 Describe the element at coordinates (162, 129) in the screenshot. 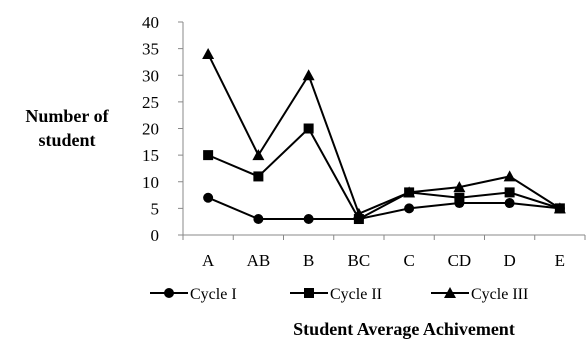

I see `y-axis-ticks: 0 5 10 15 20 25 30 35 40` at that location.